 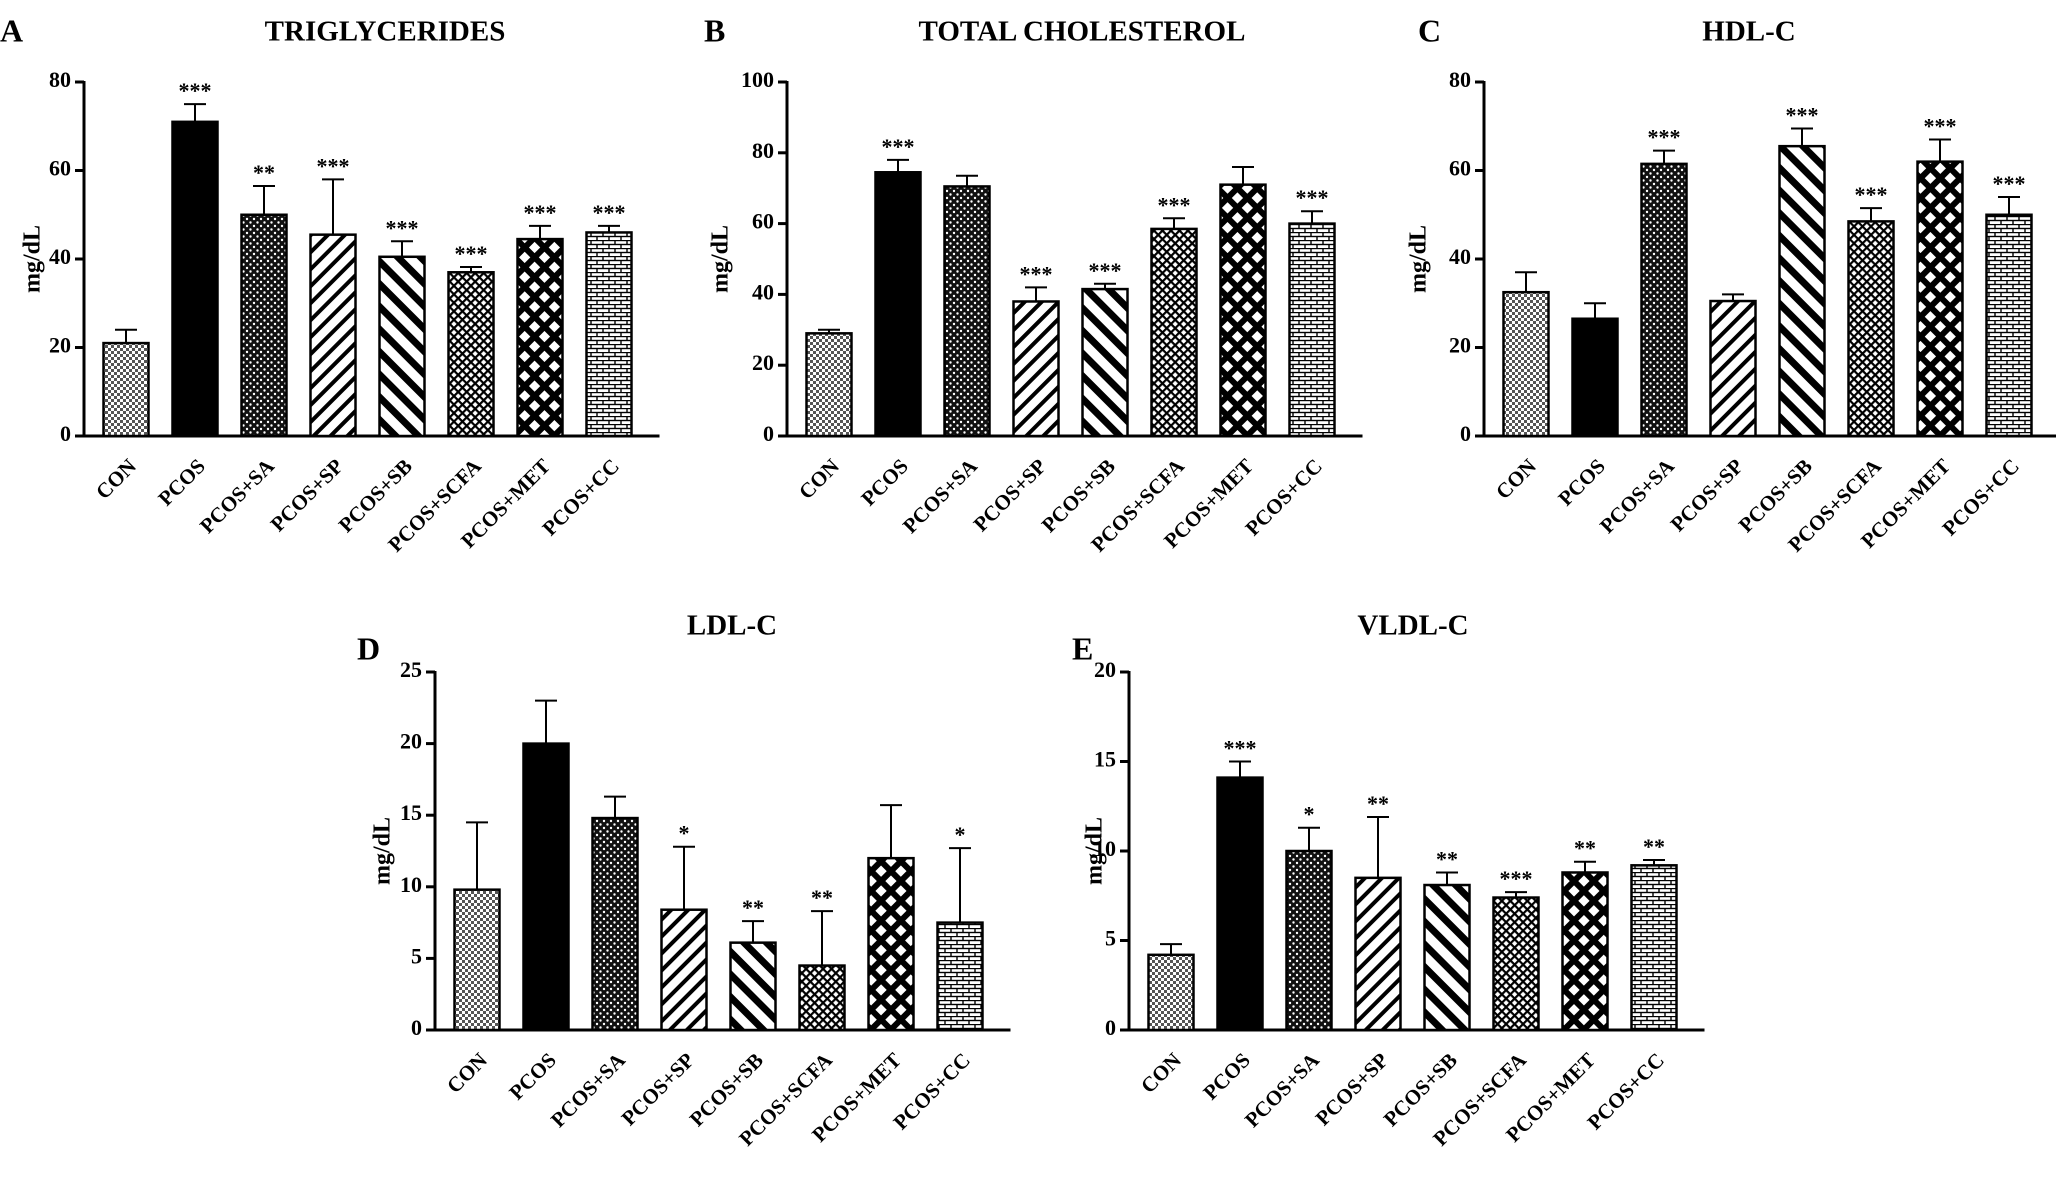 I want to click on panel-d-title: LDL-C, so click(x=732, y=626).